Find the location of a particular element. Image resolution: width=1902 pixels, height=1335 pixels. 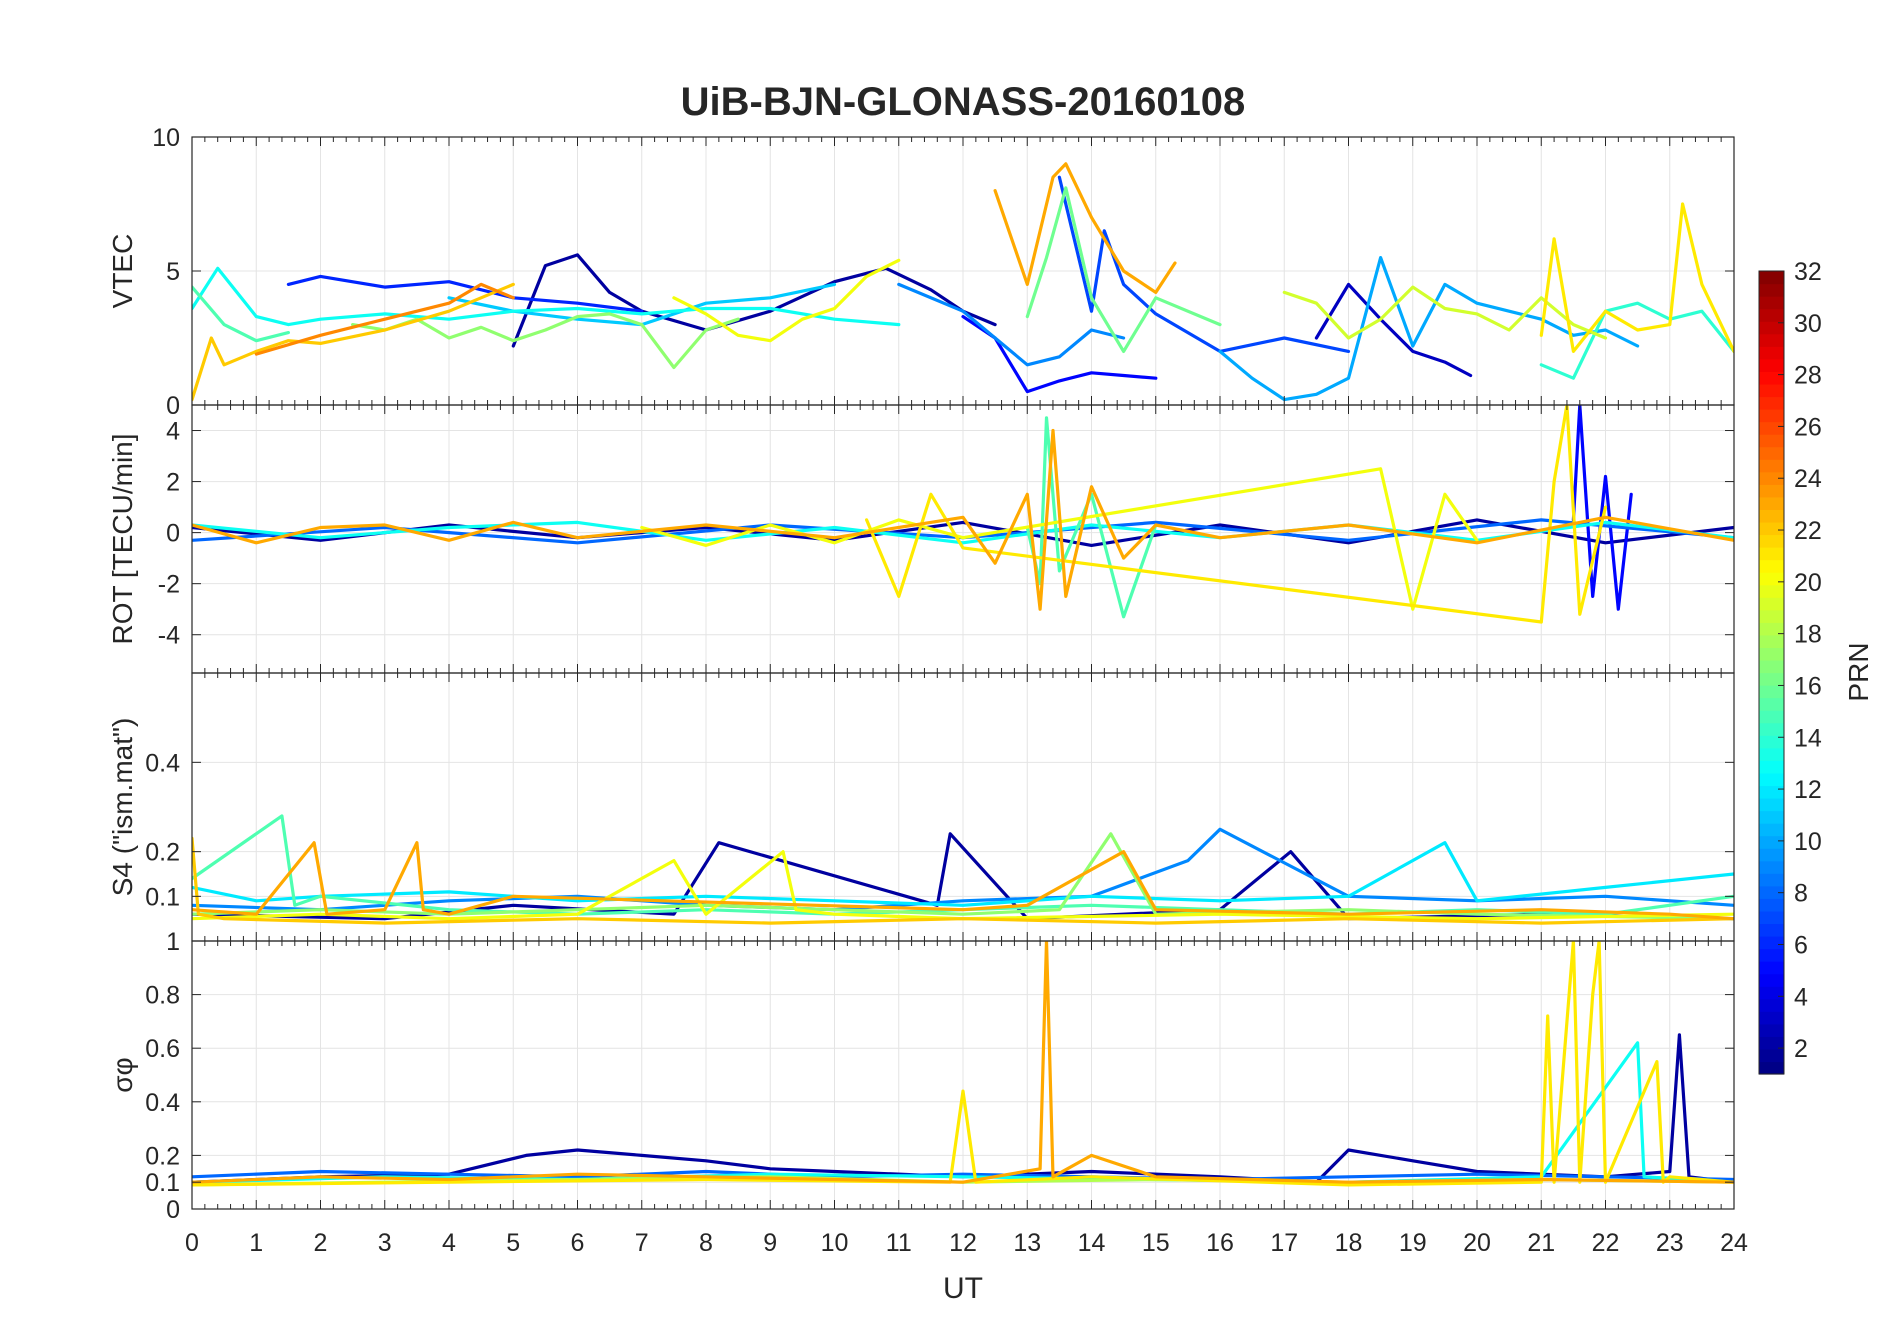

x-tick-label: 1 is located at coordinates (256, 1243).